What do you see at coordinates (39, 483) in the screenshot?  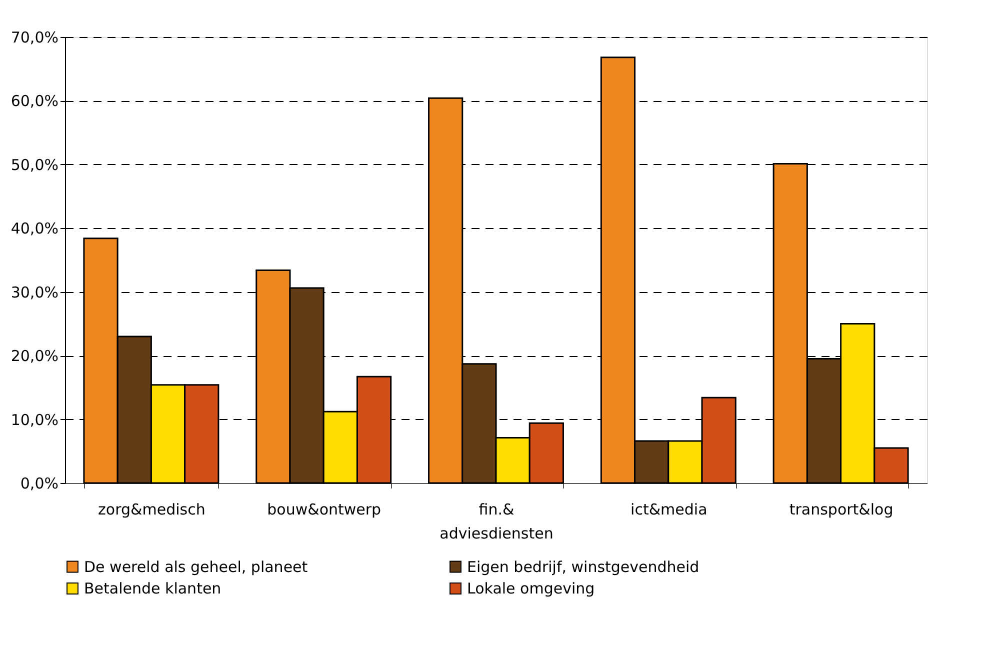 I see `y-tick-label: 0,0%` at bounding box center [39, 483].